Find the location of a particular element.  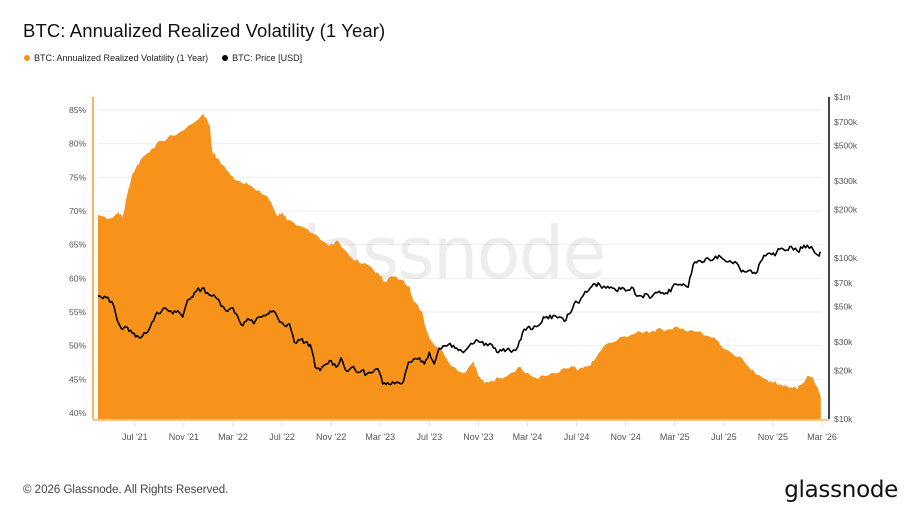

right-tick-label: $20k is located at coordinates (843, 371).